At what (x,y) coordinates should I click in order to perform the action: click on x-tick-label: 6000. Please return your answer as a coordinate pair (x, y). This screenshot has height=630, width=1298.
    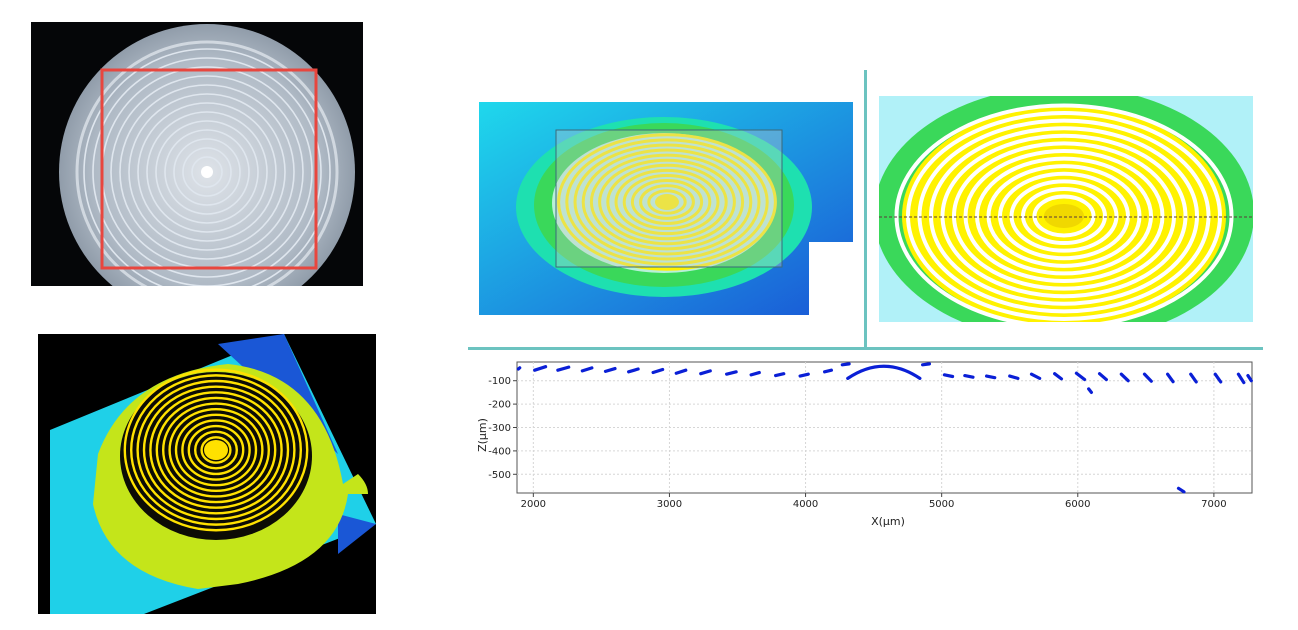
    Looking at the image, I should click on (1077, 504).